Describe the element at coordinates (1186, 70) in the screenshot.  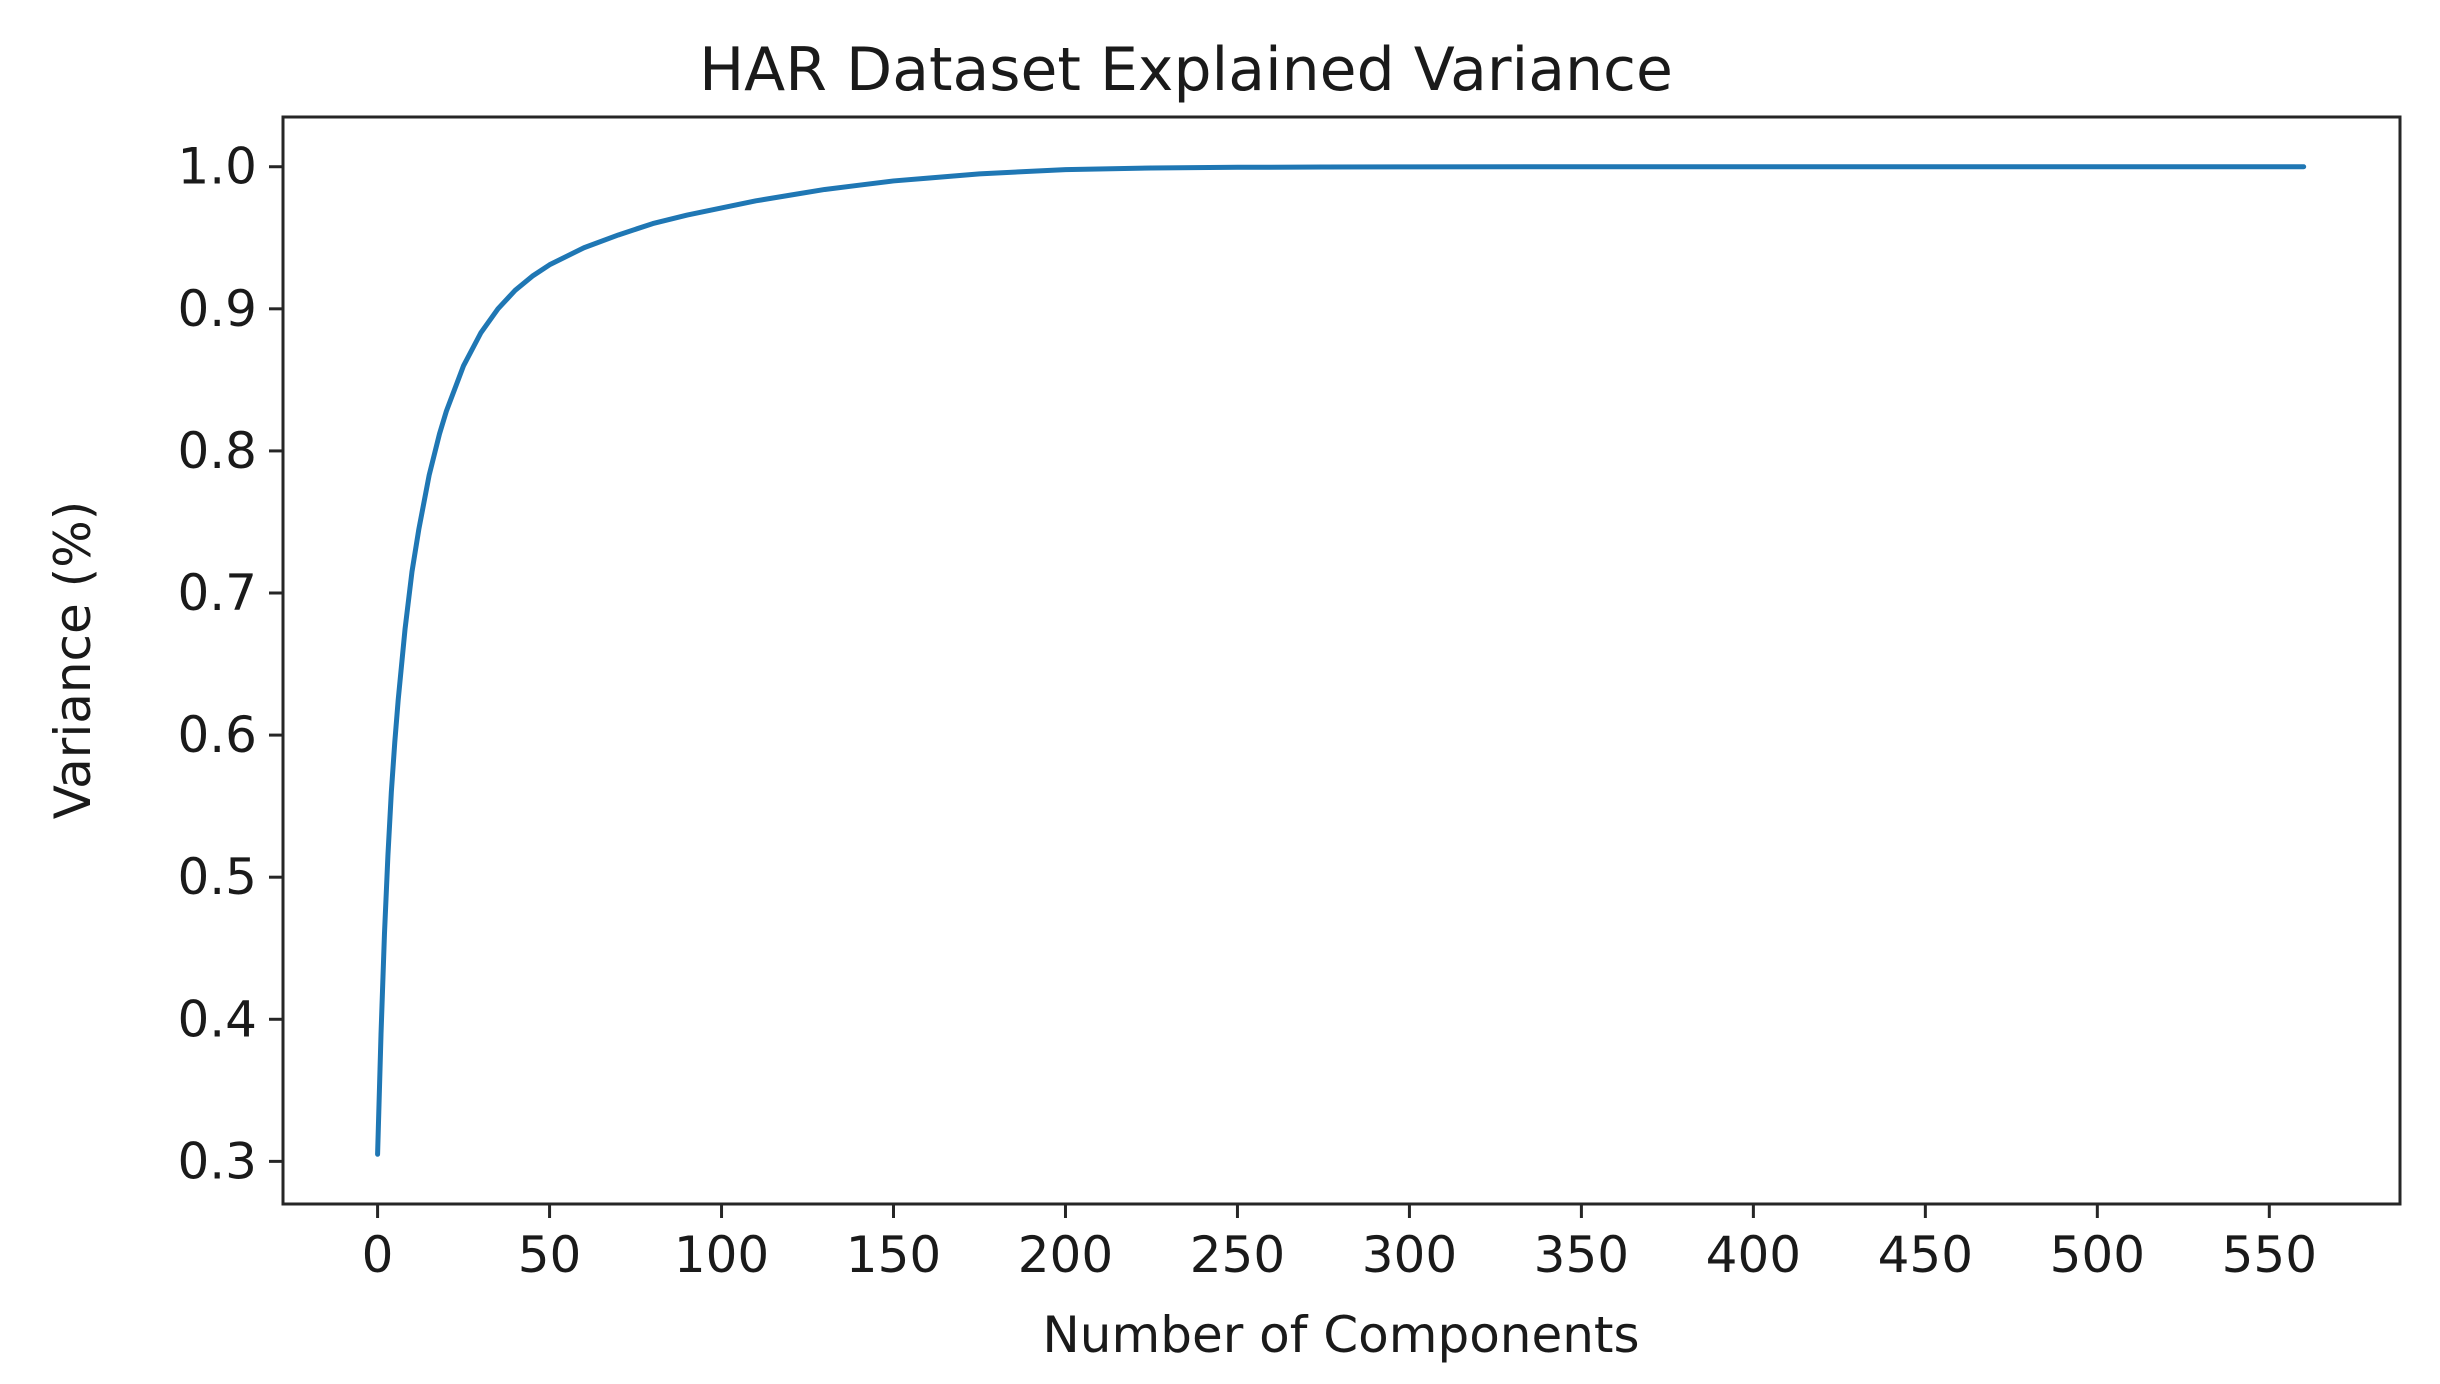
I see `chart-title: HAR Dataset Explained Variance` at that location.